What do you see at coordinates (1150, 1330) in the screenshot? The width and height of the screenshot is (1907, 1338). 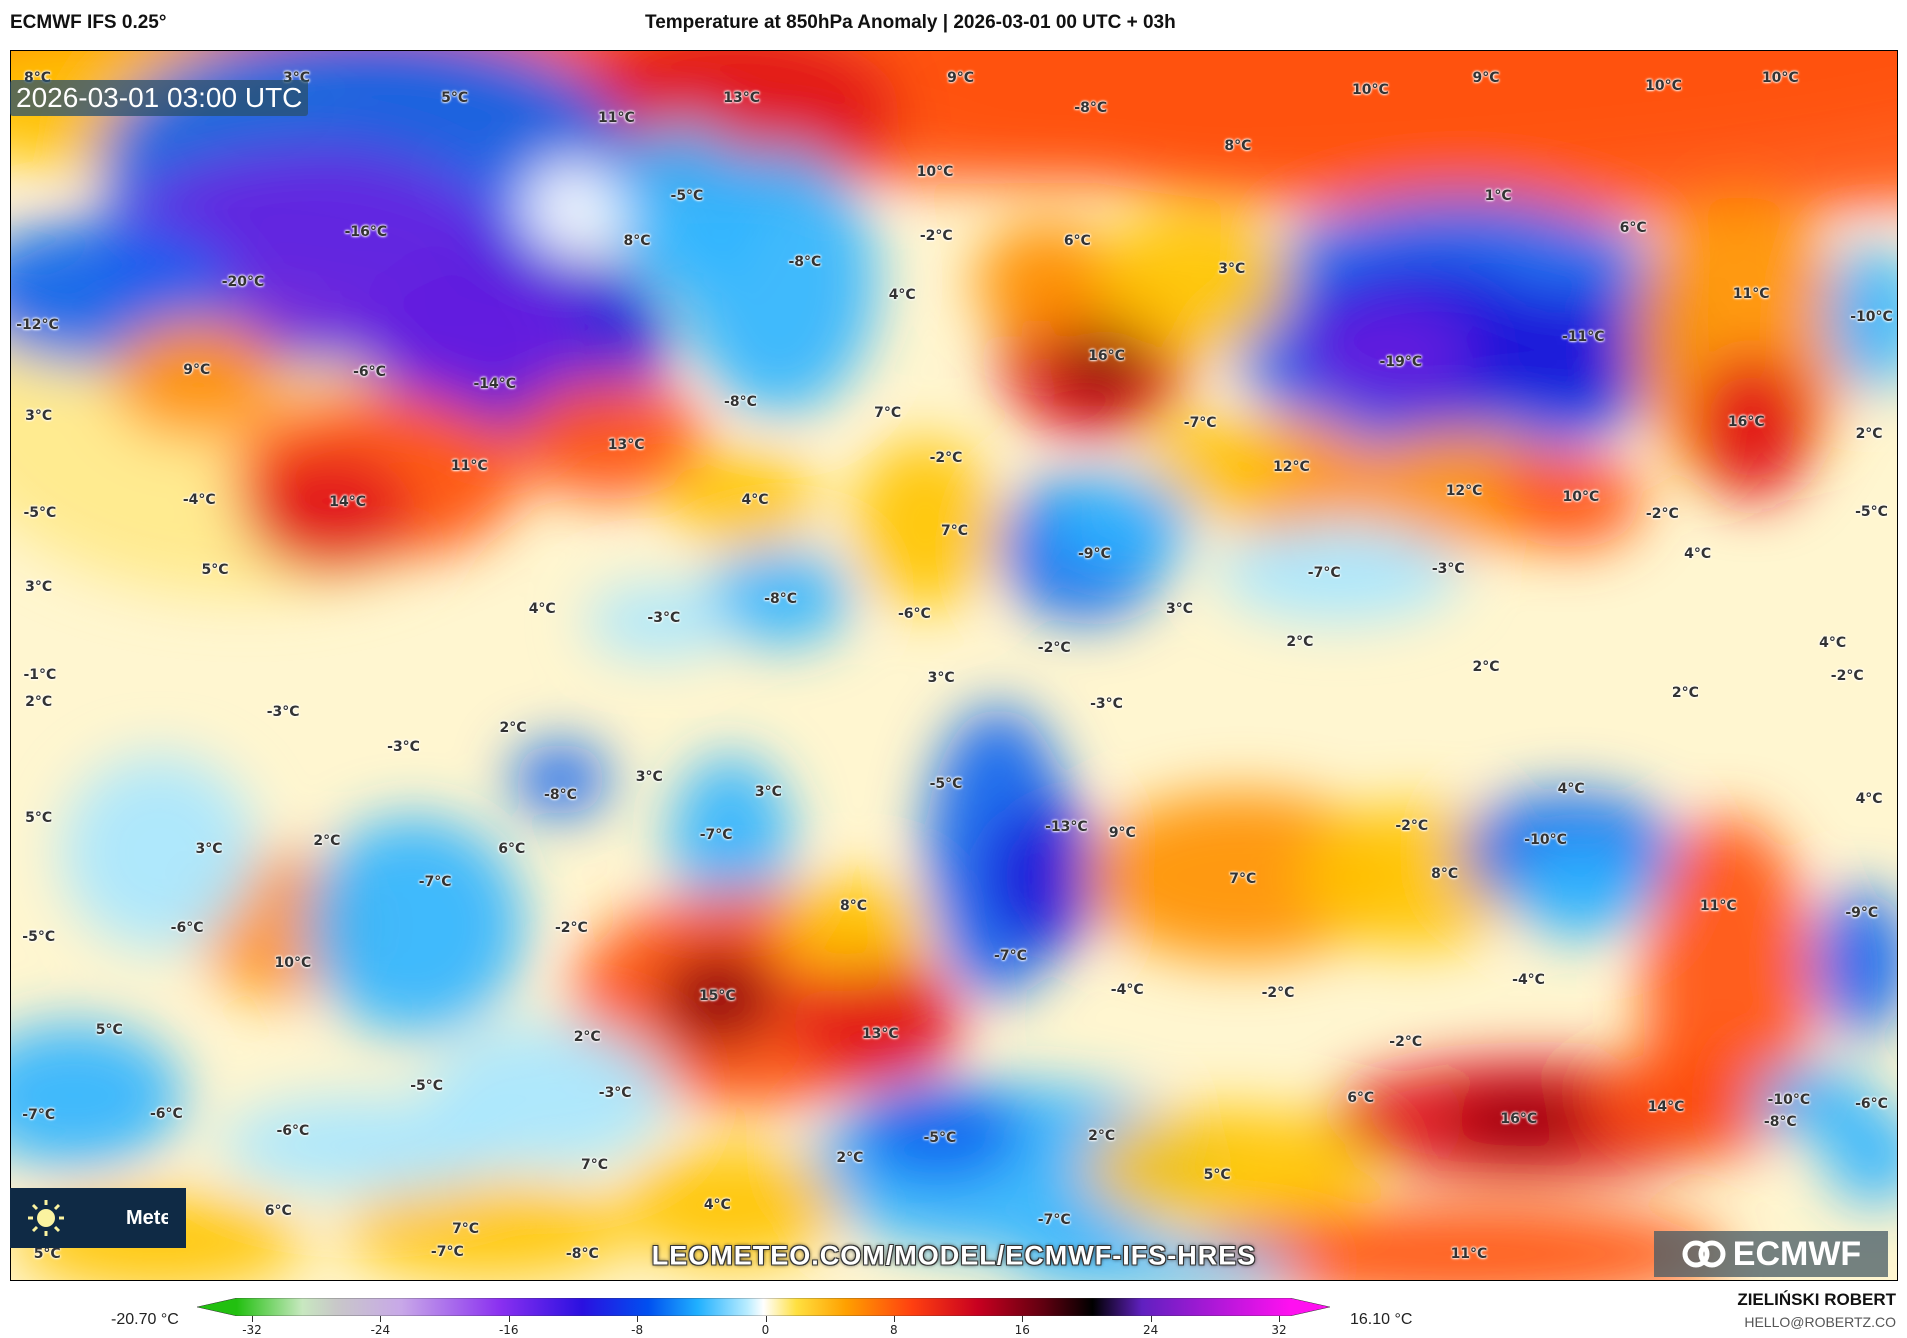 I see `colorbar-tick-label: 24` at bounding box center [1150, 1330].